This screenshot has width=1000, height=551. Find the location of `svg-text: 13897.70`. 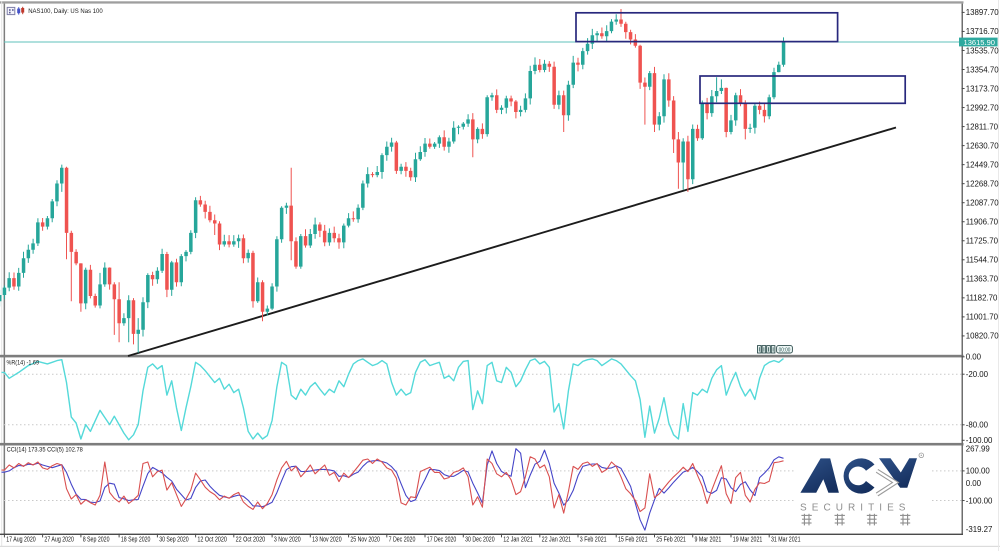

svg-text: 13897.70 is located at coordinates (983, 12).